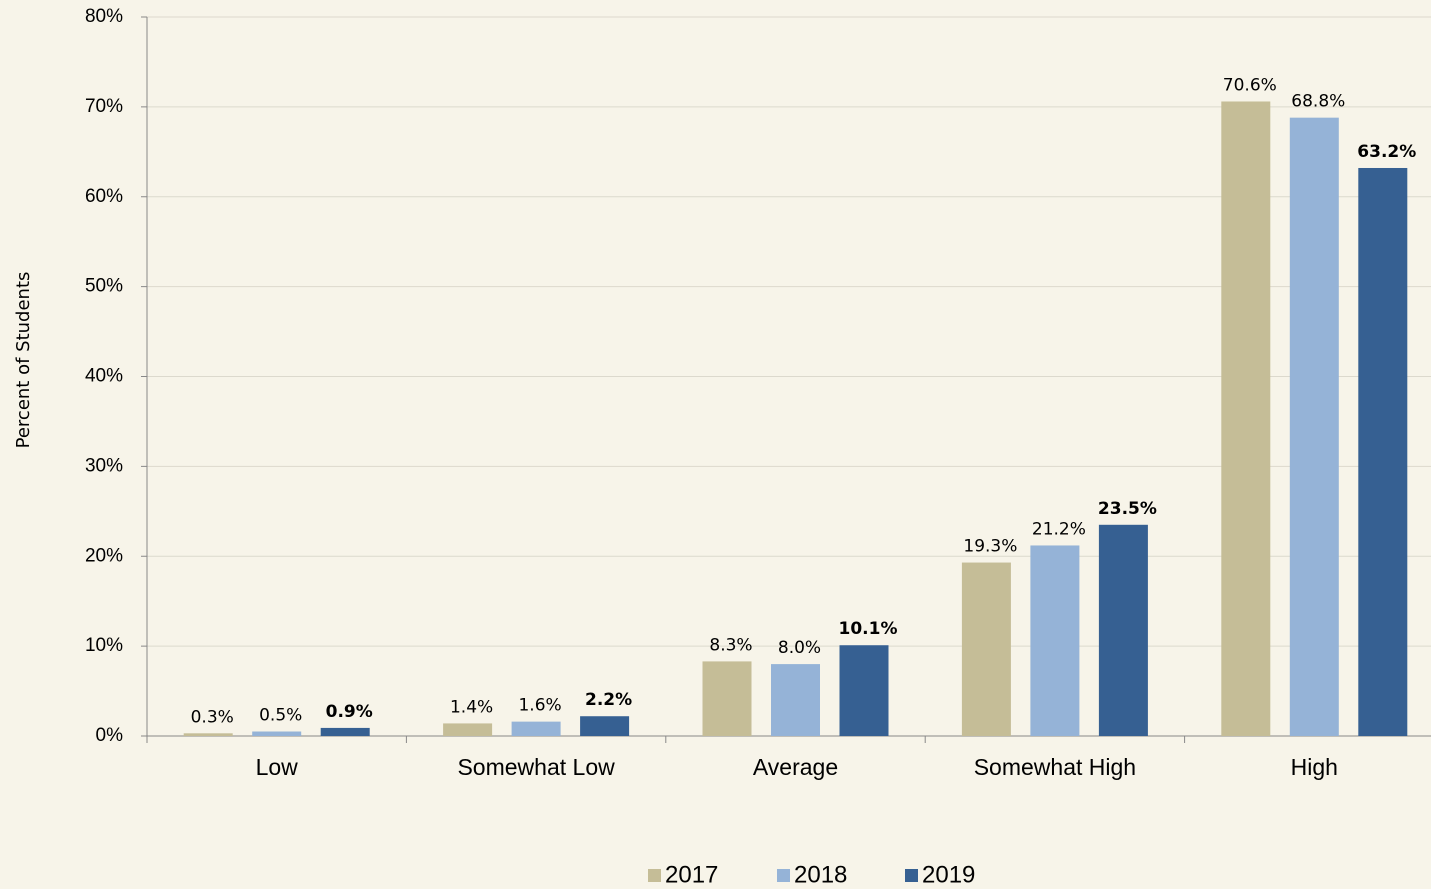 The width and height of the screenshot is (1431, 889). I want to click on legend-label: 2019, so click(948, 874).